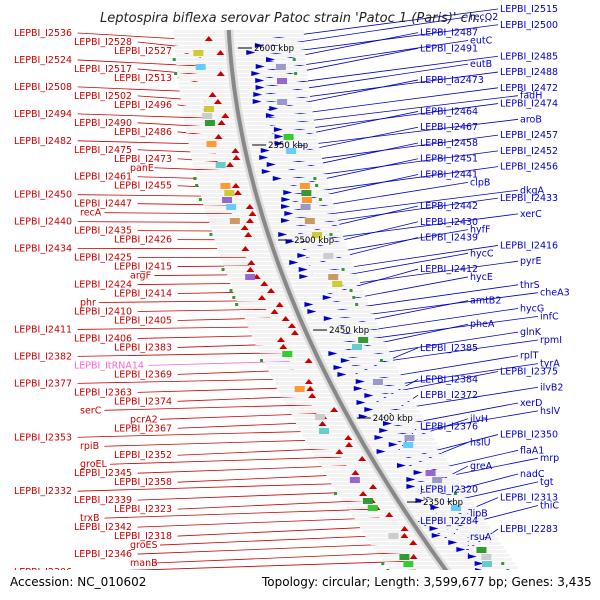 The height and width of the screenshot is (600, 600). I want to click on left-gene-label: LEPBI_I2494, so click(43, 114).